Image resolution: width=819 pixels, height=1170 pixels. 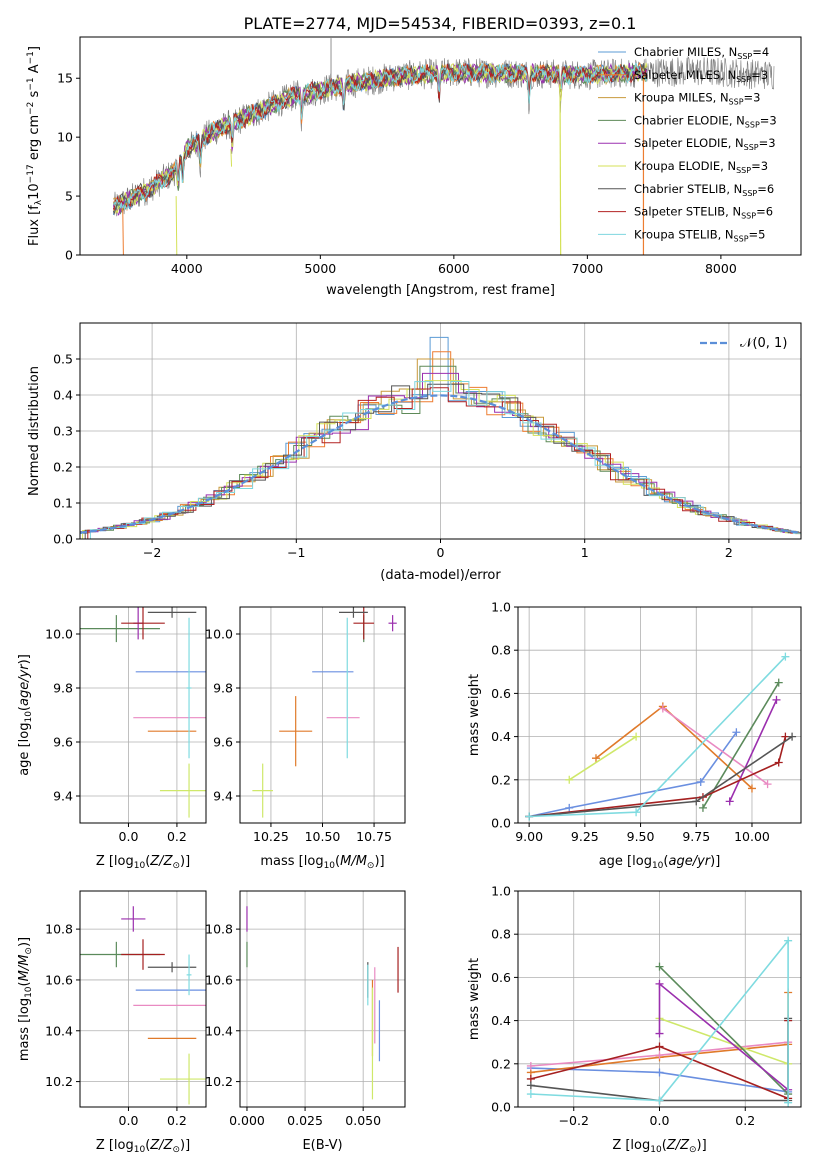 What do you see at coordinates (729, 552) in the screenshot?
I see `x-tick-label: 2` at bounding box center [729, 552].